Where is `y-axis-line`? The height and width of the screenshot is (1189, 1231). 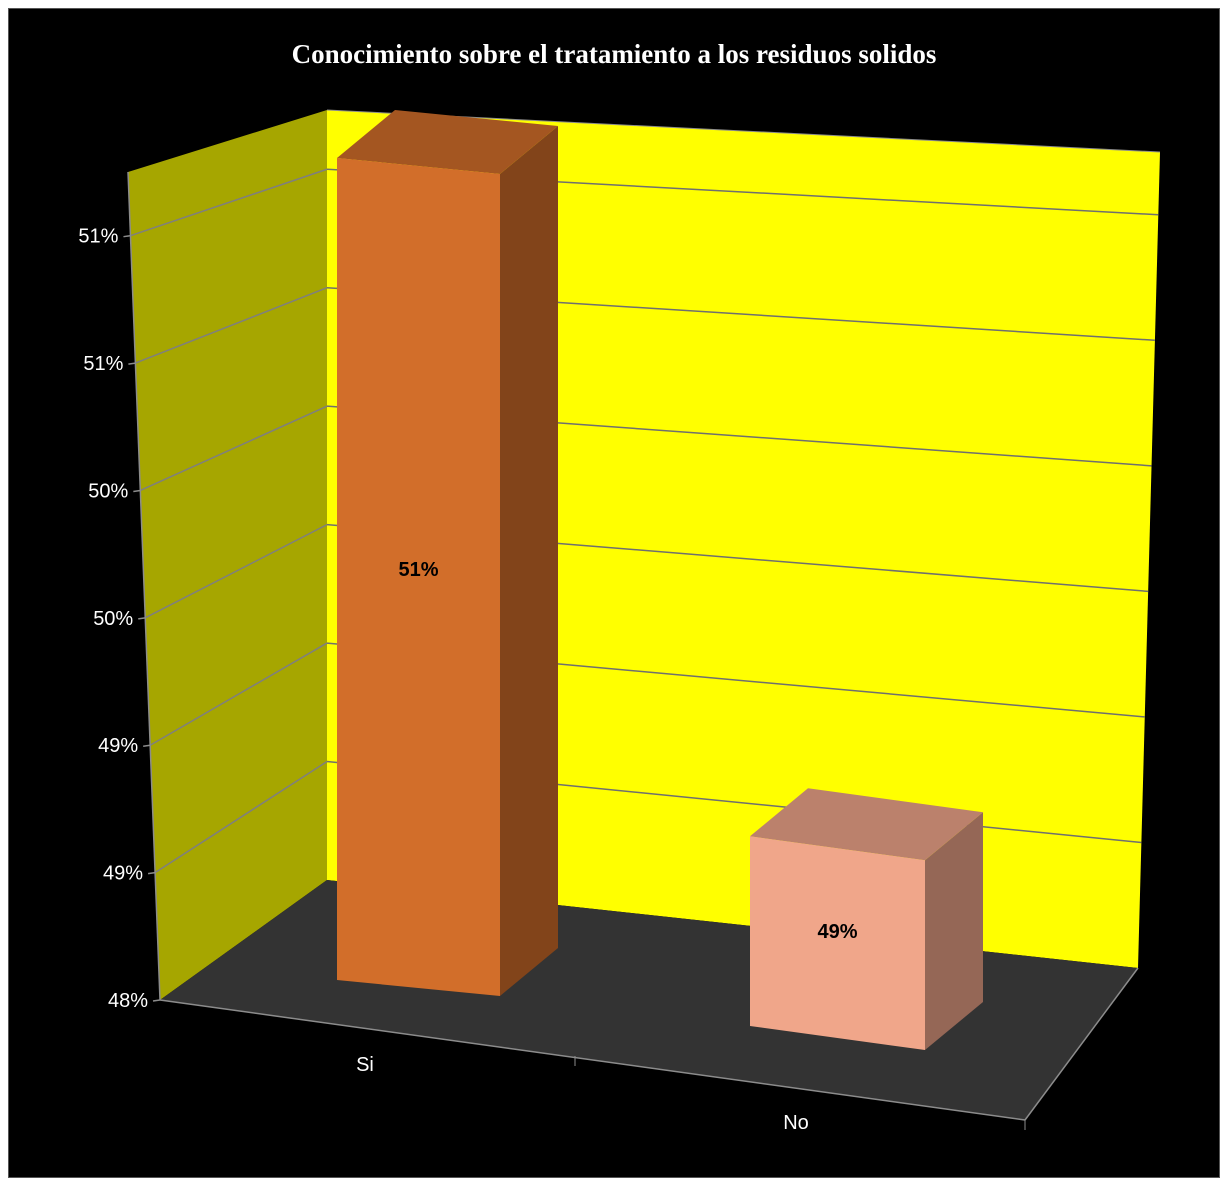
y-axis-line is located at coordinates (144, 586).